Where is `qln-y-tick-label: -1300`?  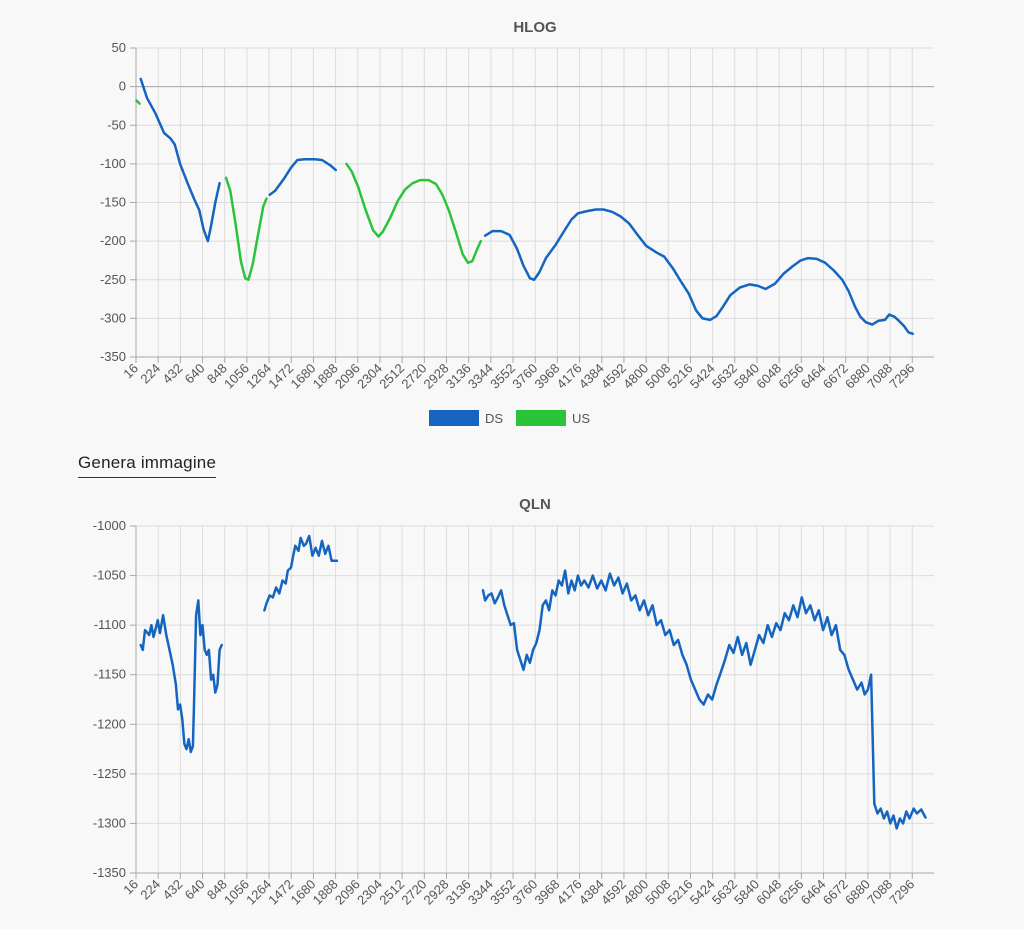
qln-y-tick-label: -1300 is located at coordinates (109, 822).